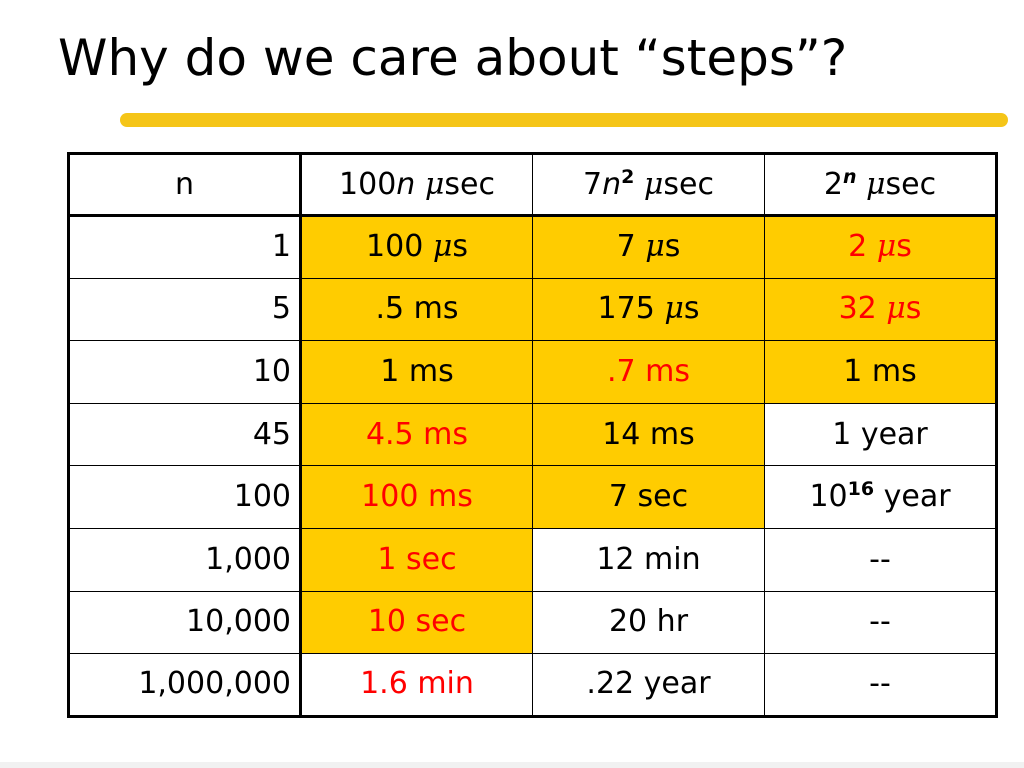 The image size is (1024, 768). What do you see at coordinates (185, 309) in the screenshot?
I see `cell-n: 5` at bounding box center [185, 309].